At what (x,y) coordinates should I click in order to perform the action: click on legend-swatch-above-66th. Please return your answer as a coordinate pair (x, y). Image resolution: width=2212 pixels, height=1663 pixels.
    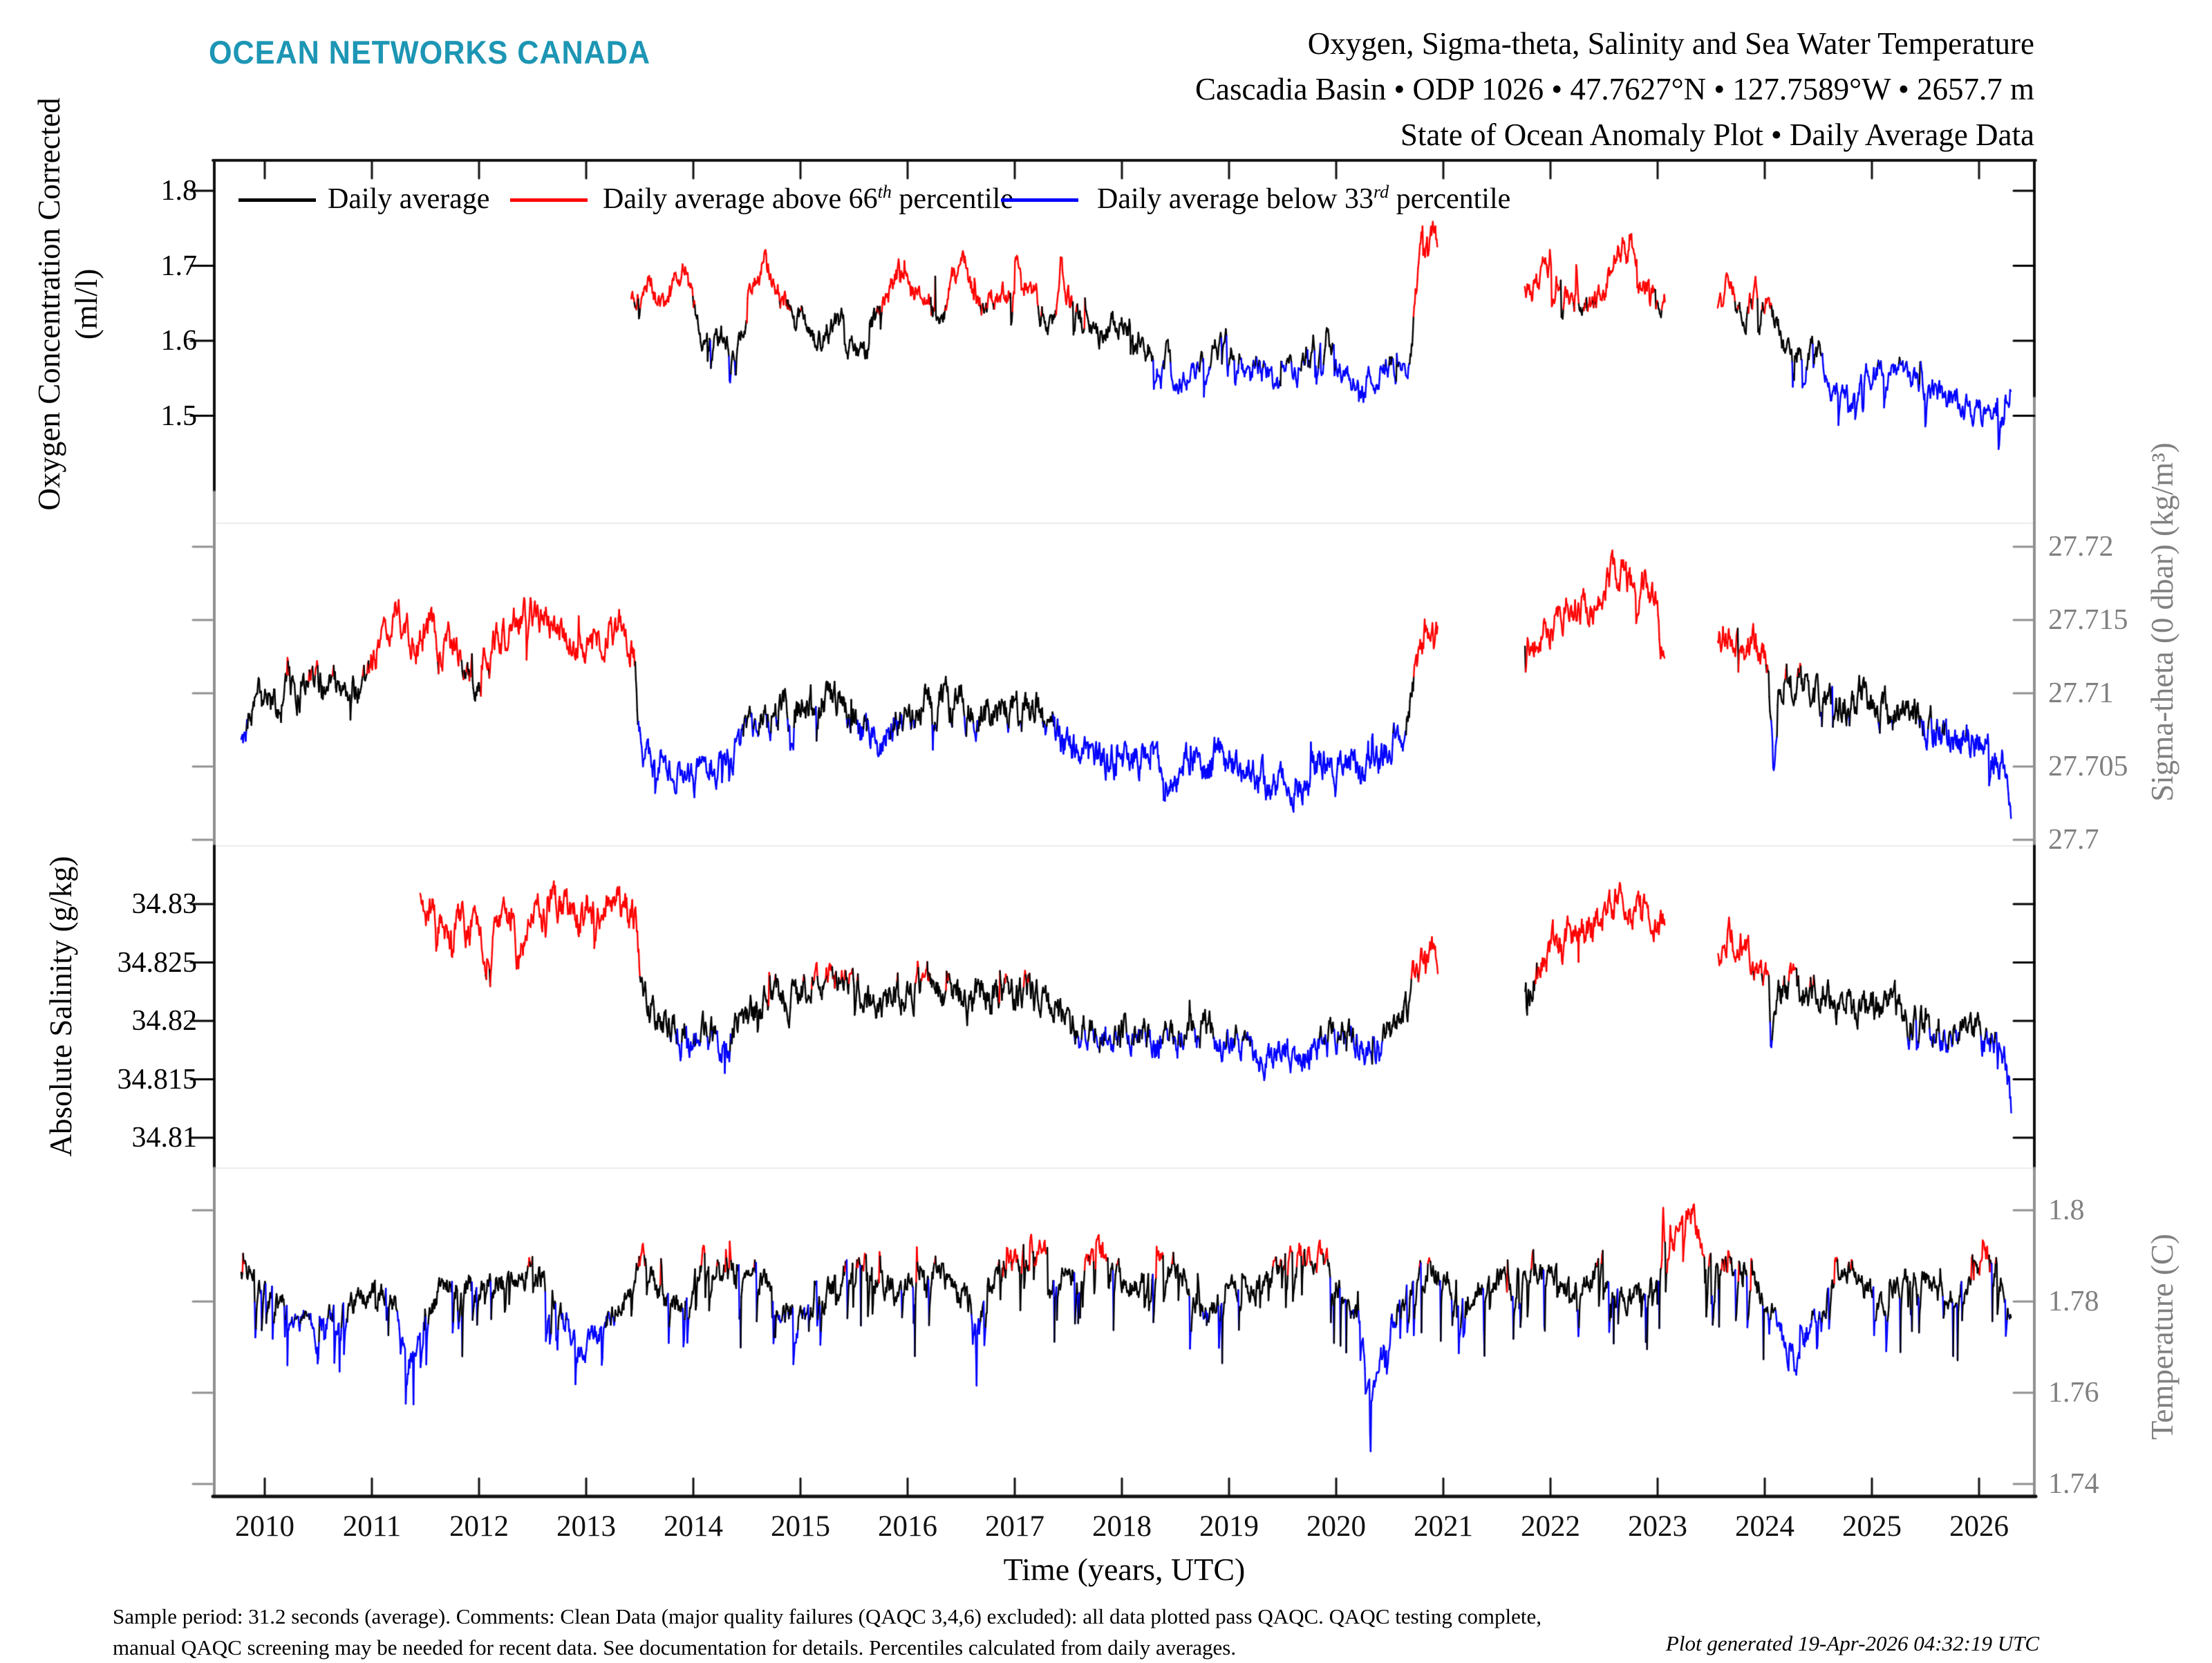
    Looking at the image, I should click on (549, 200).